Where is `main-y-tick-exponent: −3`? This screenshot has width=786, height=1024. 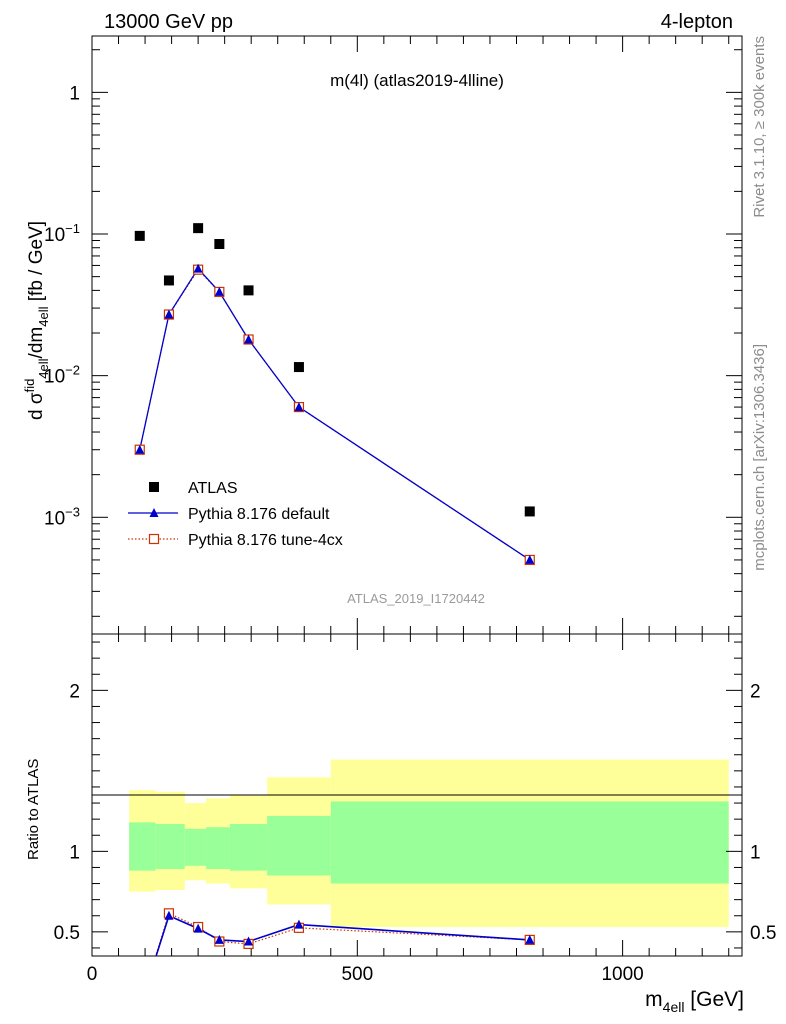 main-y-tick-exponent: −3 is located at coordinates (72, 511).